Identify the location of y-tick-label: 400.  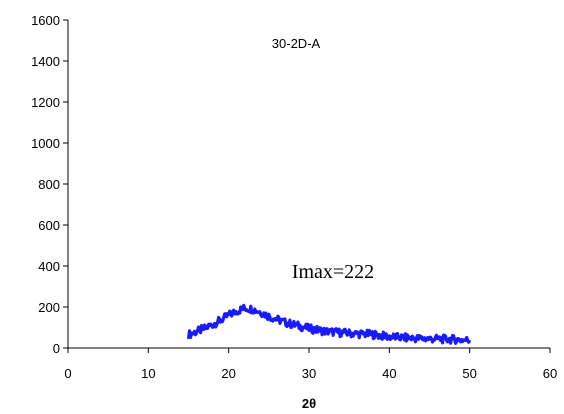
(49, 266).